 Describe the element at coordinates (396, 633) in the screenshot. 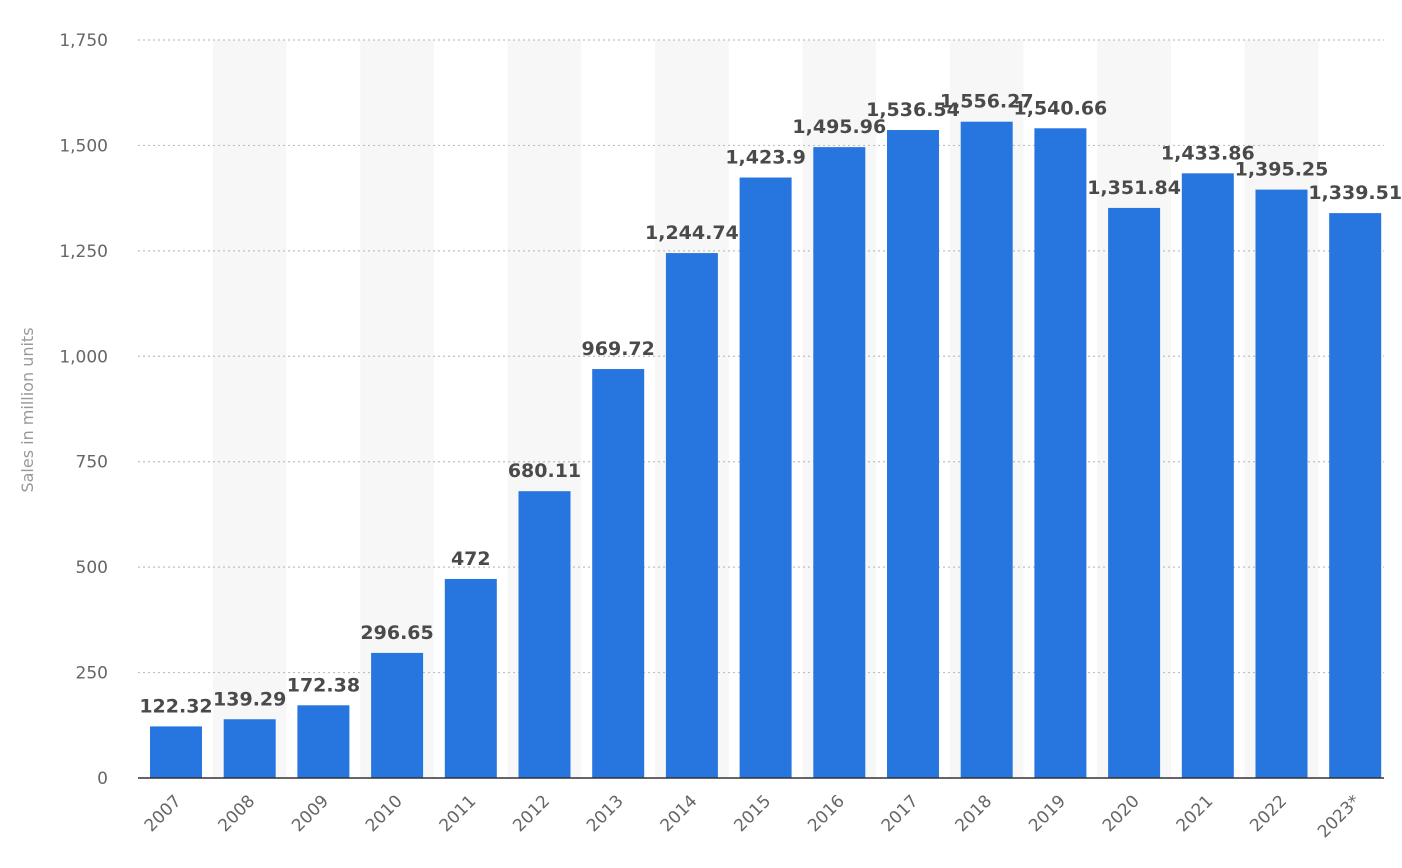

I see `data-label: 296.65` at that location.